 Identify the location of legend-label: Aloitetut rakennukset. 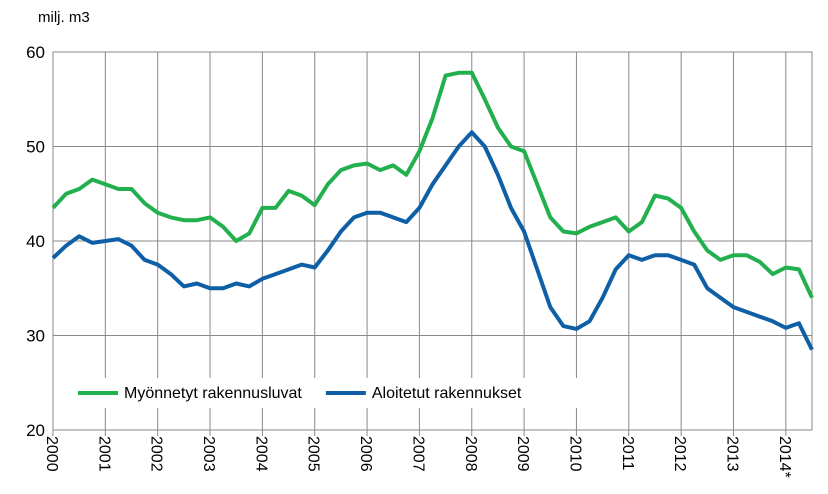
(447, 393).